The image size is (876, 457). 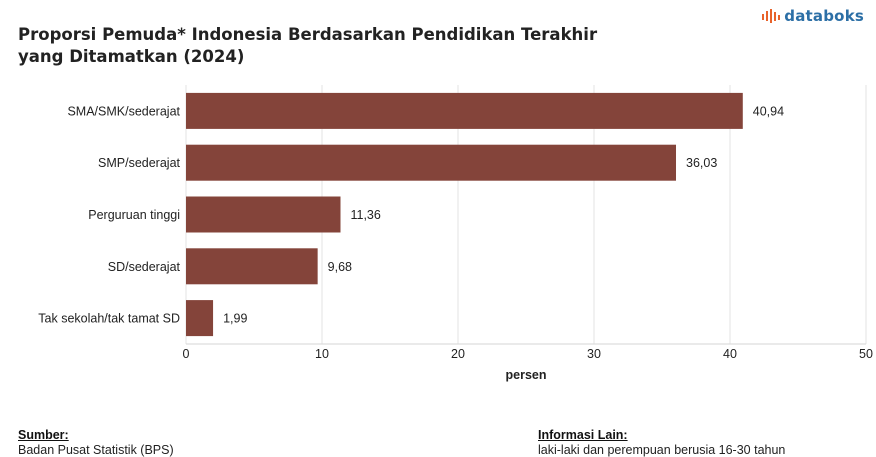 I want to click on data-label: 11,36, so click(x=365, y=215).